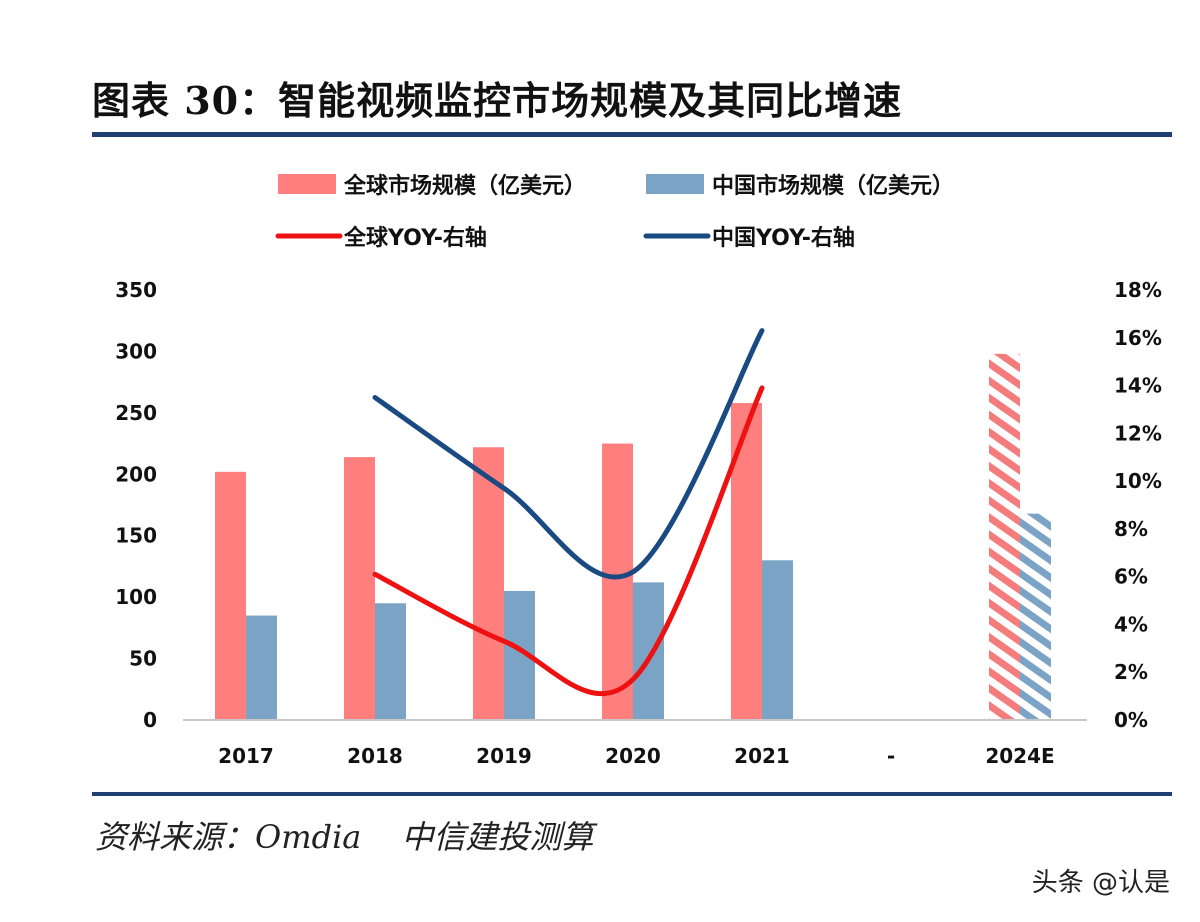  What do you see at coordinates (136, 536) in the screenshot?
I see `left-tick-label: 150` at bounding box center [136, 536].